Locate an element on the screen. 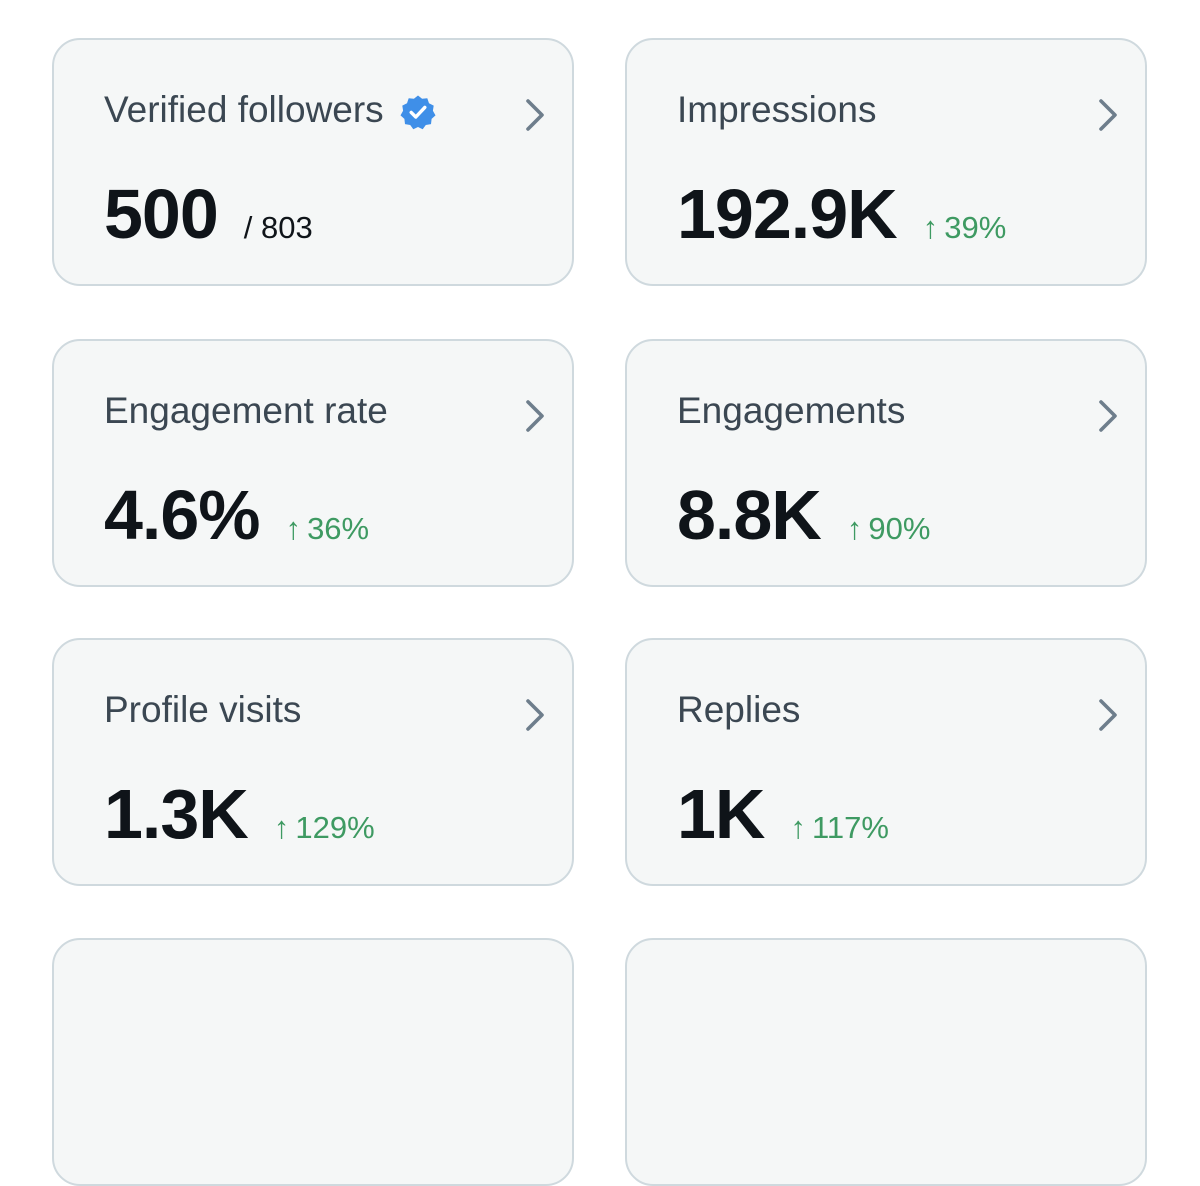 The image size is (1200, 1186). metric-value: 500 is located at coordinates (161, 214).